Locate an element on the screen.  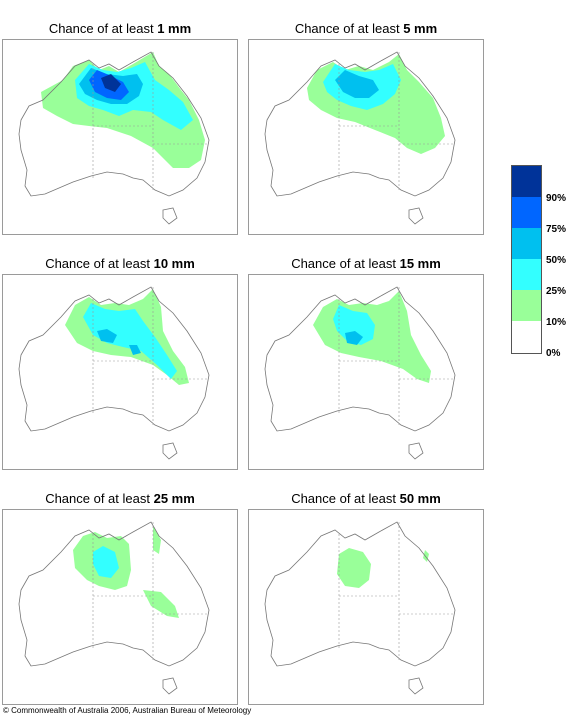
map-panel-25mm is located at coordinates (120, 607).